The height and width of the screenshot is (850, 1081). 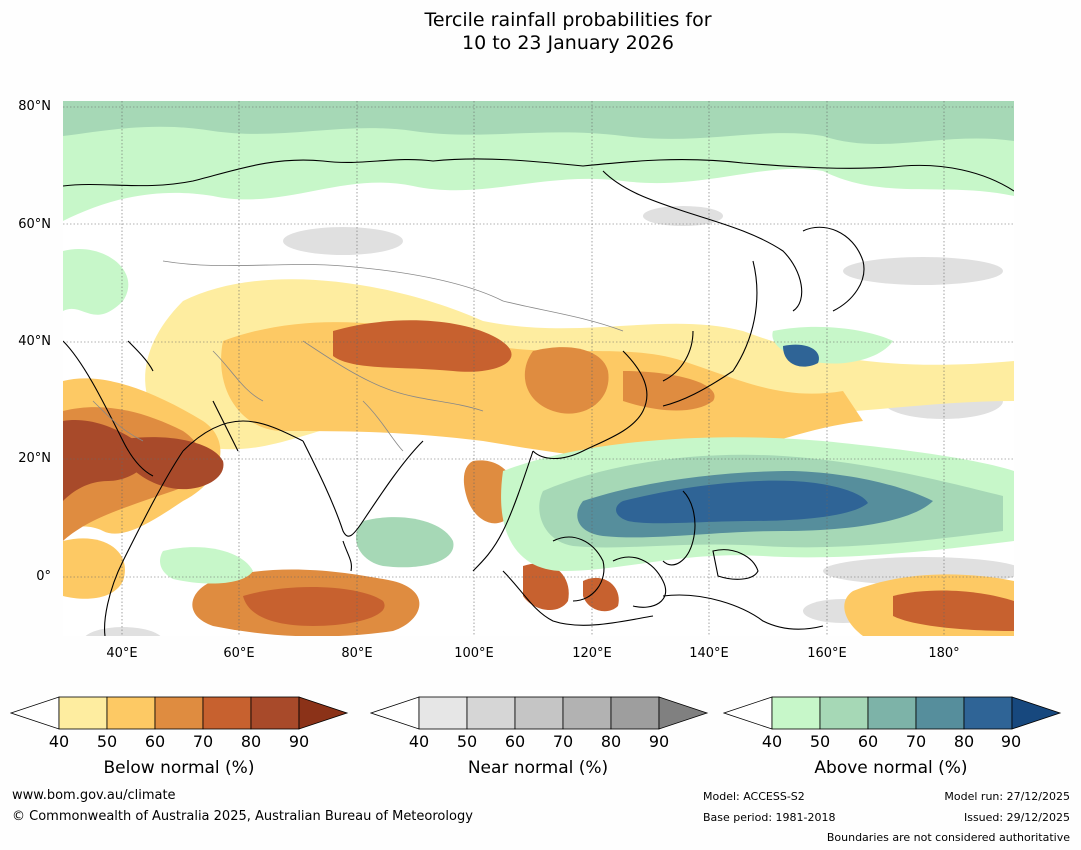 I want to click on below-tick-80: 80, so click(x=251, y=741).